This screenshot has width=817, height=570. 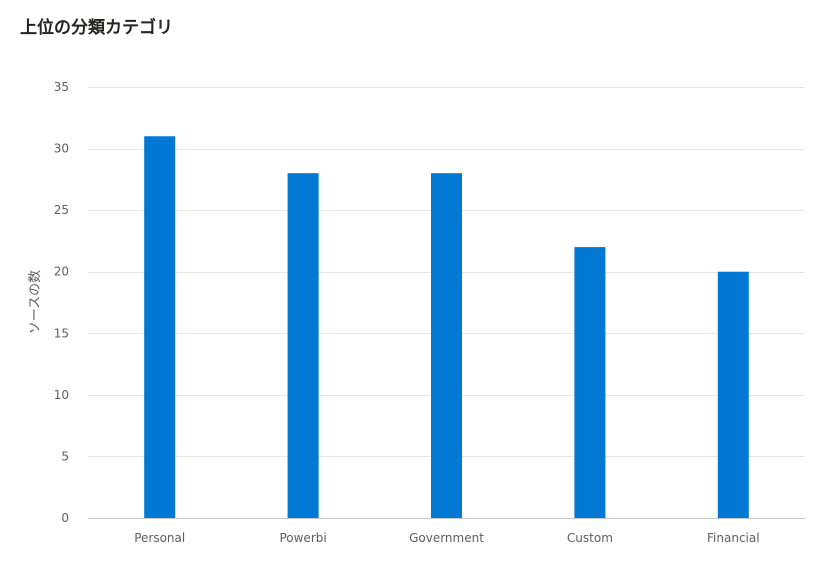 What do you see at coordinates (61, 87) in the screenshot?
I see `y-tick-label: 35` at bounding box center [61, 87].